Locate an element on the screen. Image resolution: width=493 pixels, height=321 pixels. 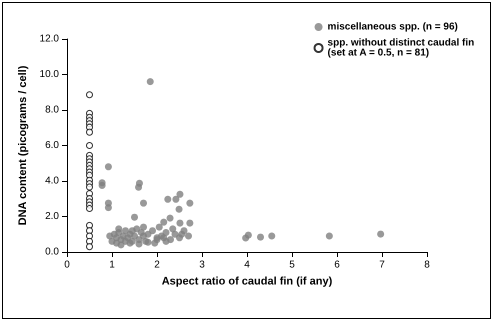
y-tick-label: 4.0 is located at coordinates (52, 181).